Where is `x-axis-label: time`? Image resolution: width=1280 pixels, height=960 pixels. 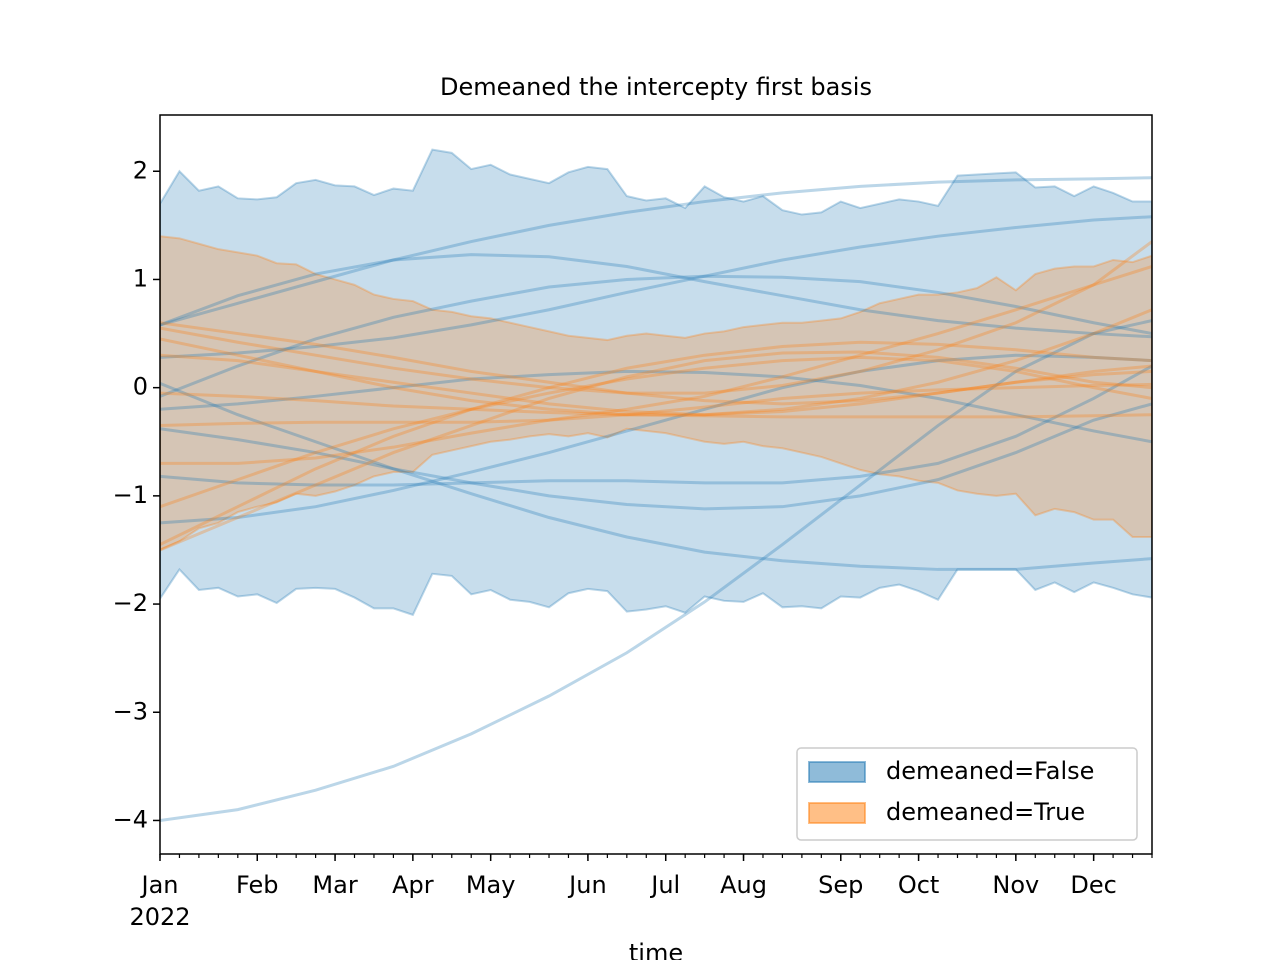
x-axis-label: time is located at coordinates (656, 949).